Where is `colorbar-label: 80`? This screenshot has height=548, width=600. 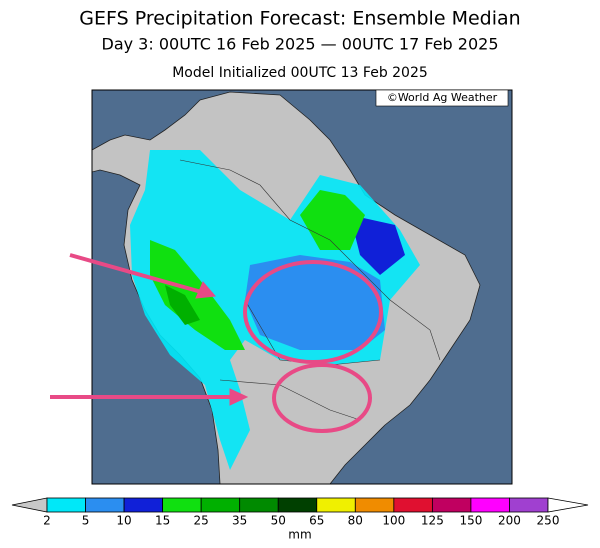 colorbar-label: 80 is located at coordinates (355, 521).